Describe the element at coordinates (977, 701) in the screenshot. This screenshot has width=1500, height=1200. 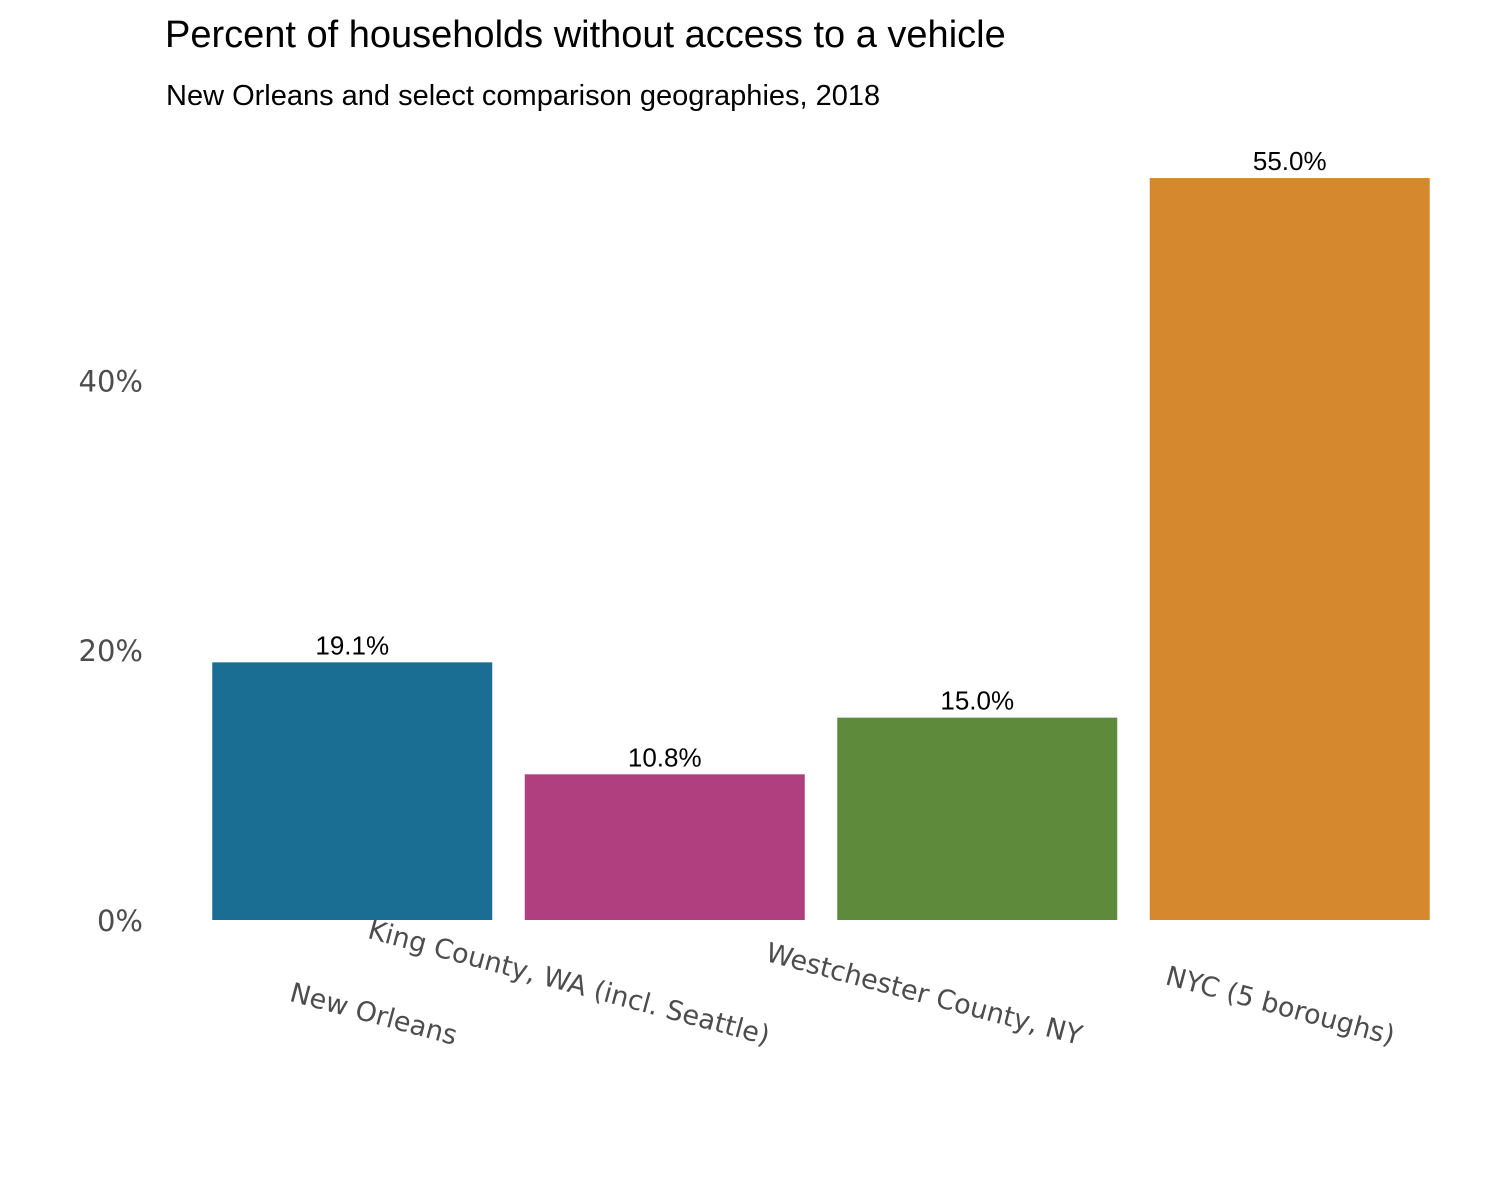
I see `data-label: 15.0%` at that location.